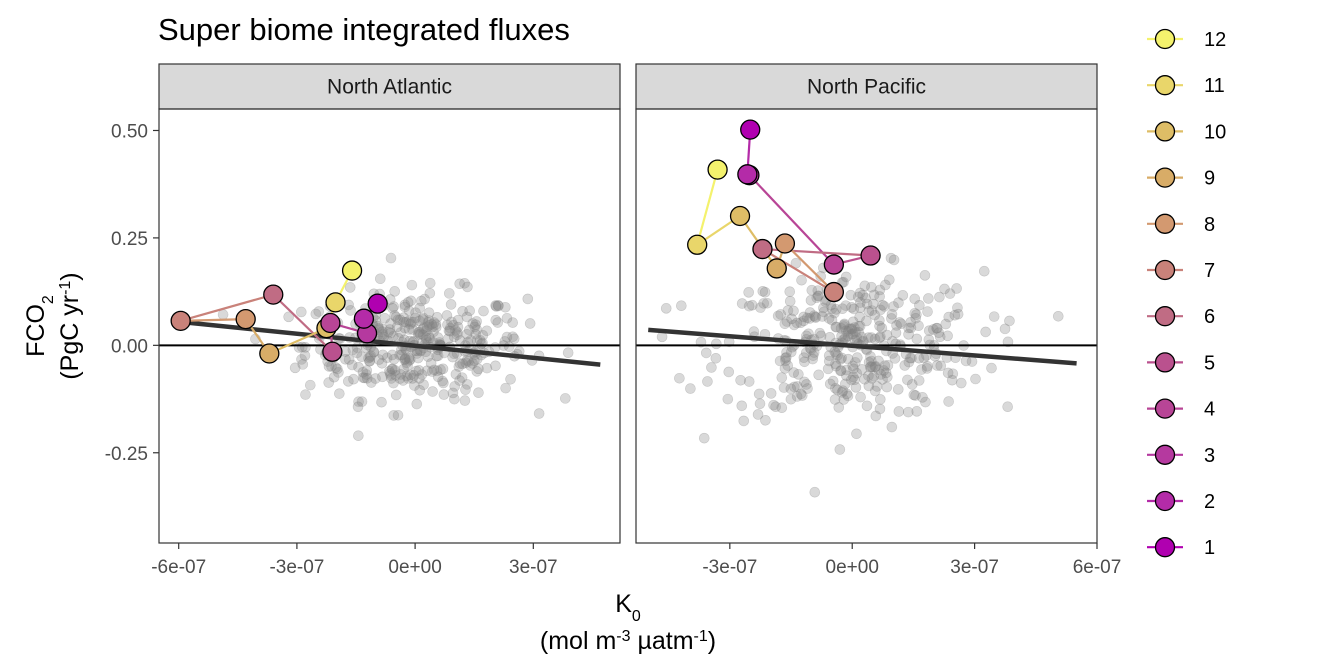 This screenshot has height=672, width=1344. Describe the element at coordinates (1181, 548) in the screenshot. I see `legend-item: 1` at that location.